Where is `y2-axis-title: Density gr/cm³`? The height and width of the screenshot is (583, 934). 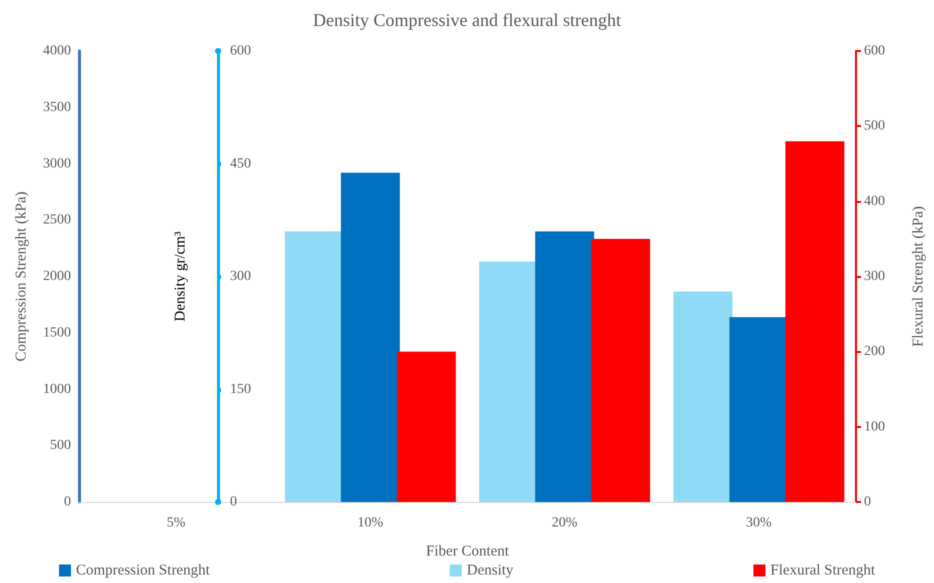
y2-axis-title: Density gr/cm³ is located at coordinates (180, 276).